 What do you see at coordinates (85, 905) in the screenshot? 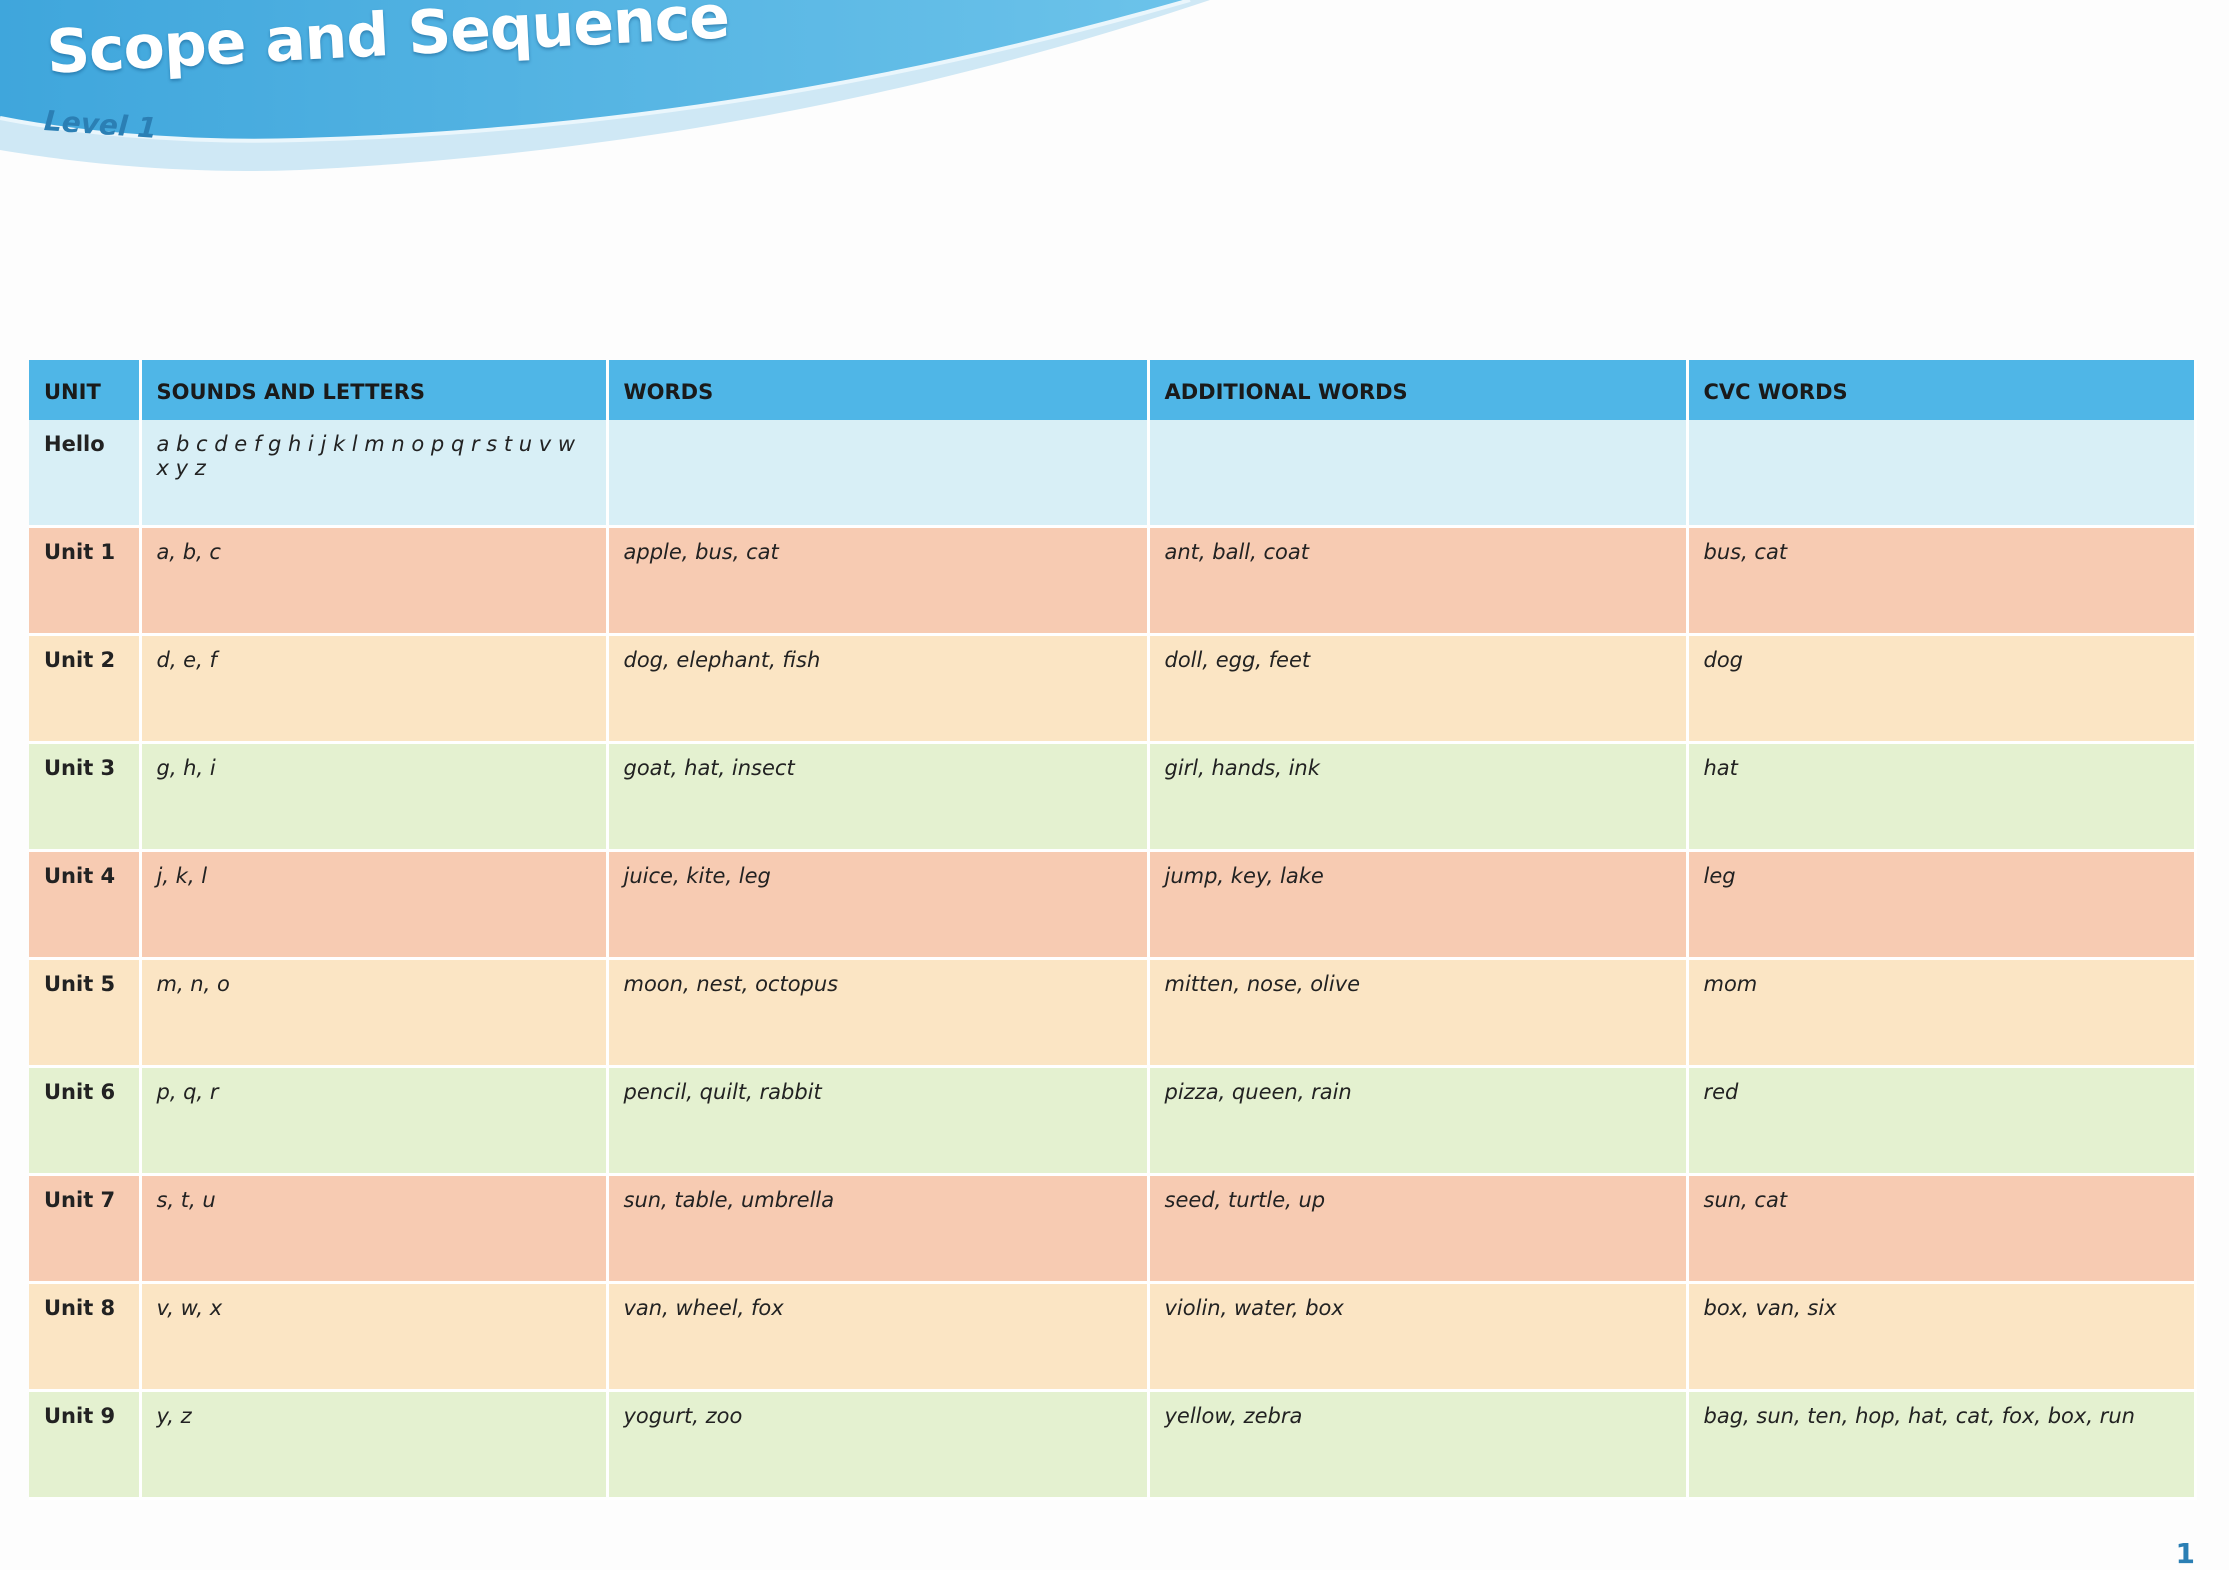
I see `table-cell: Unit 4` at bounding box center [85, 905].